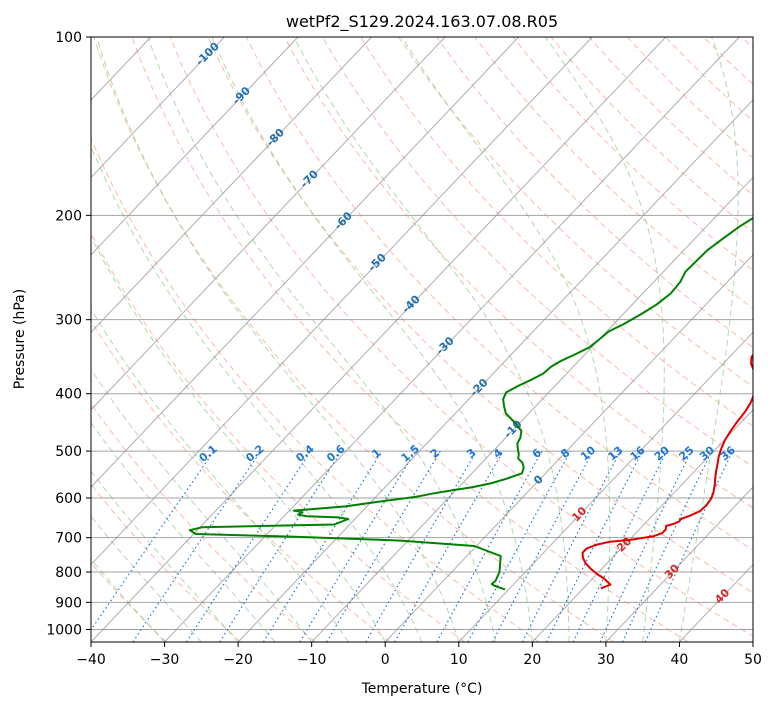 The width and height of the screenshot is (775, 708). Describe the element at coordinates (312, 660) in the screenshot. I see `x-tick-label: −10` at that location.